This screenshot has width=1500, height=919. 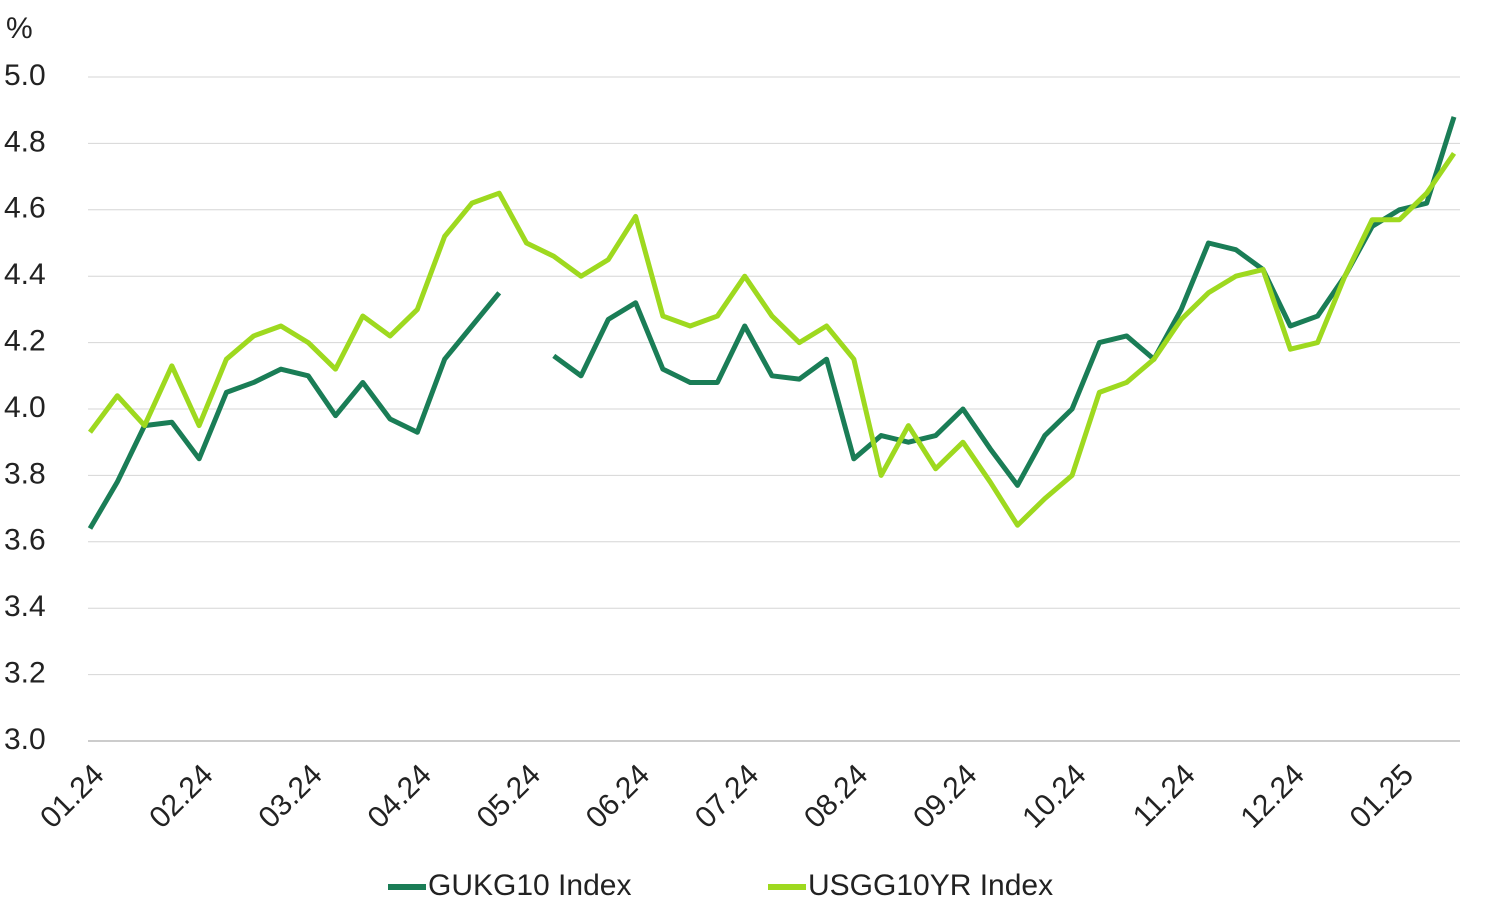 What do you see at coordinates (25, 341) in the screenshot?
I see `y-tick-label: 4.2` at bounding box center [25, 341].